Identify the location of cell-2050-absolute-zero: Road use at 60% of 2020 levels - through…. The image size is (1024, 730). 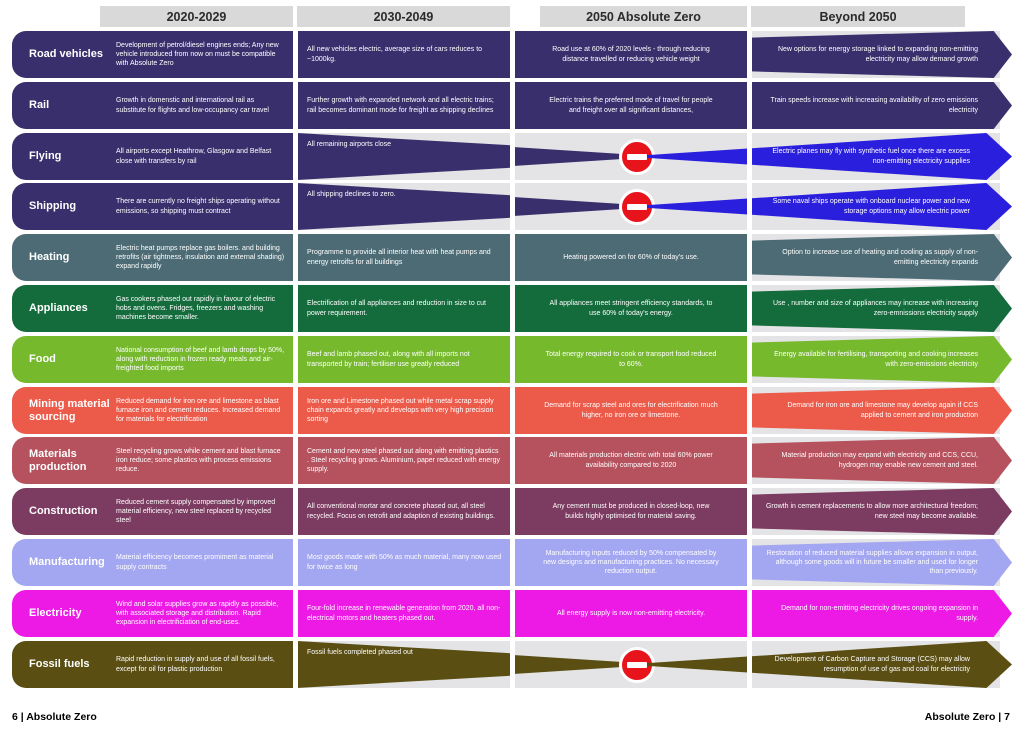
(631, 54).